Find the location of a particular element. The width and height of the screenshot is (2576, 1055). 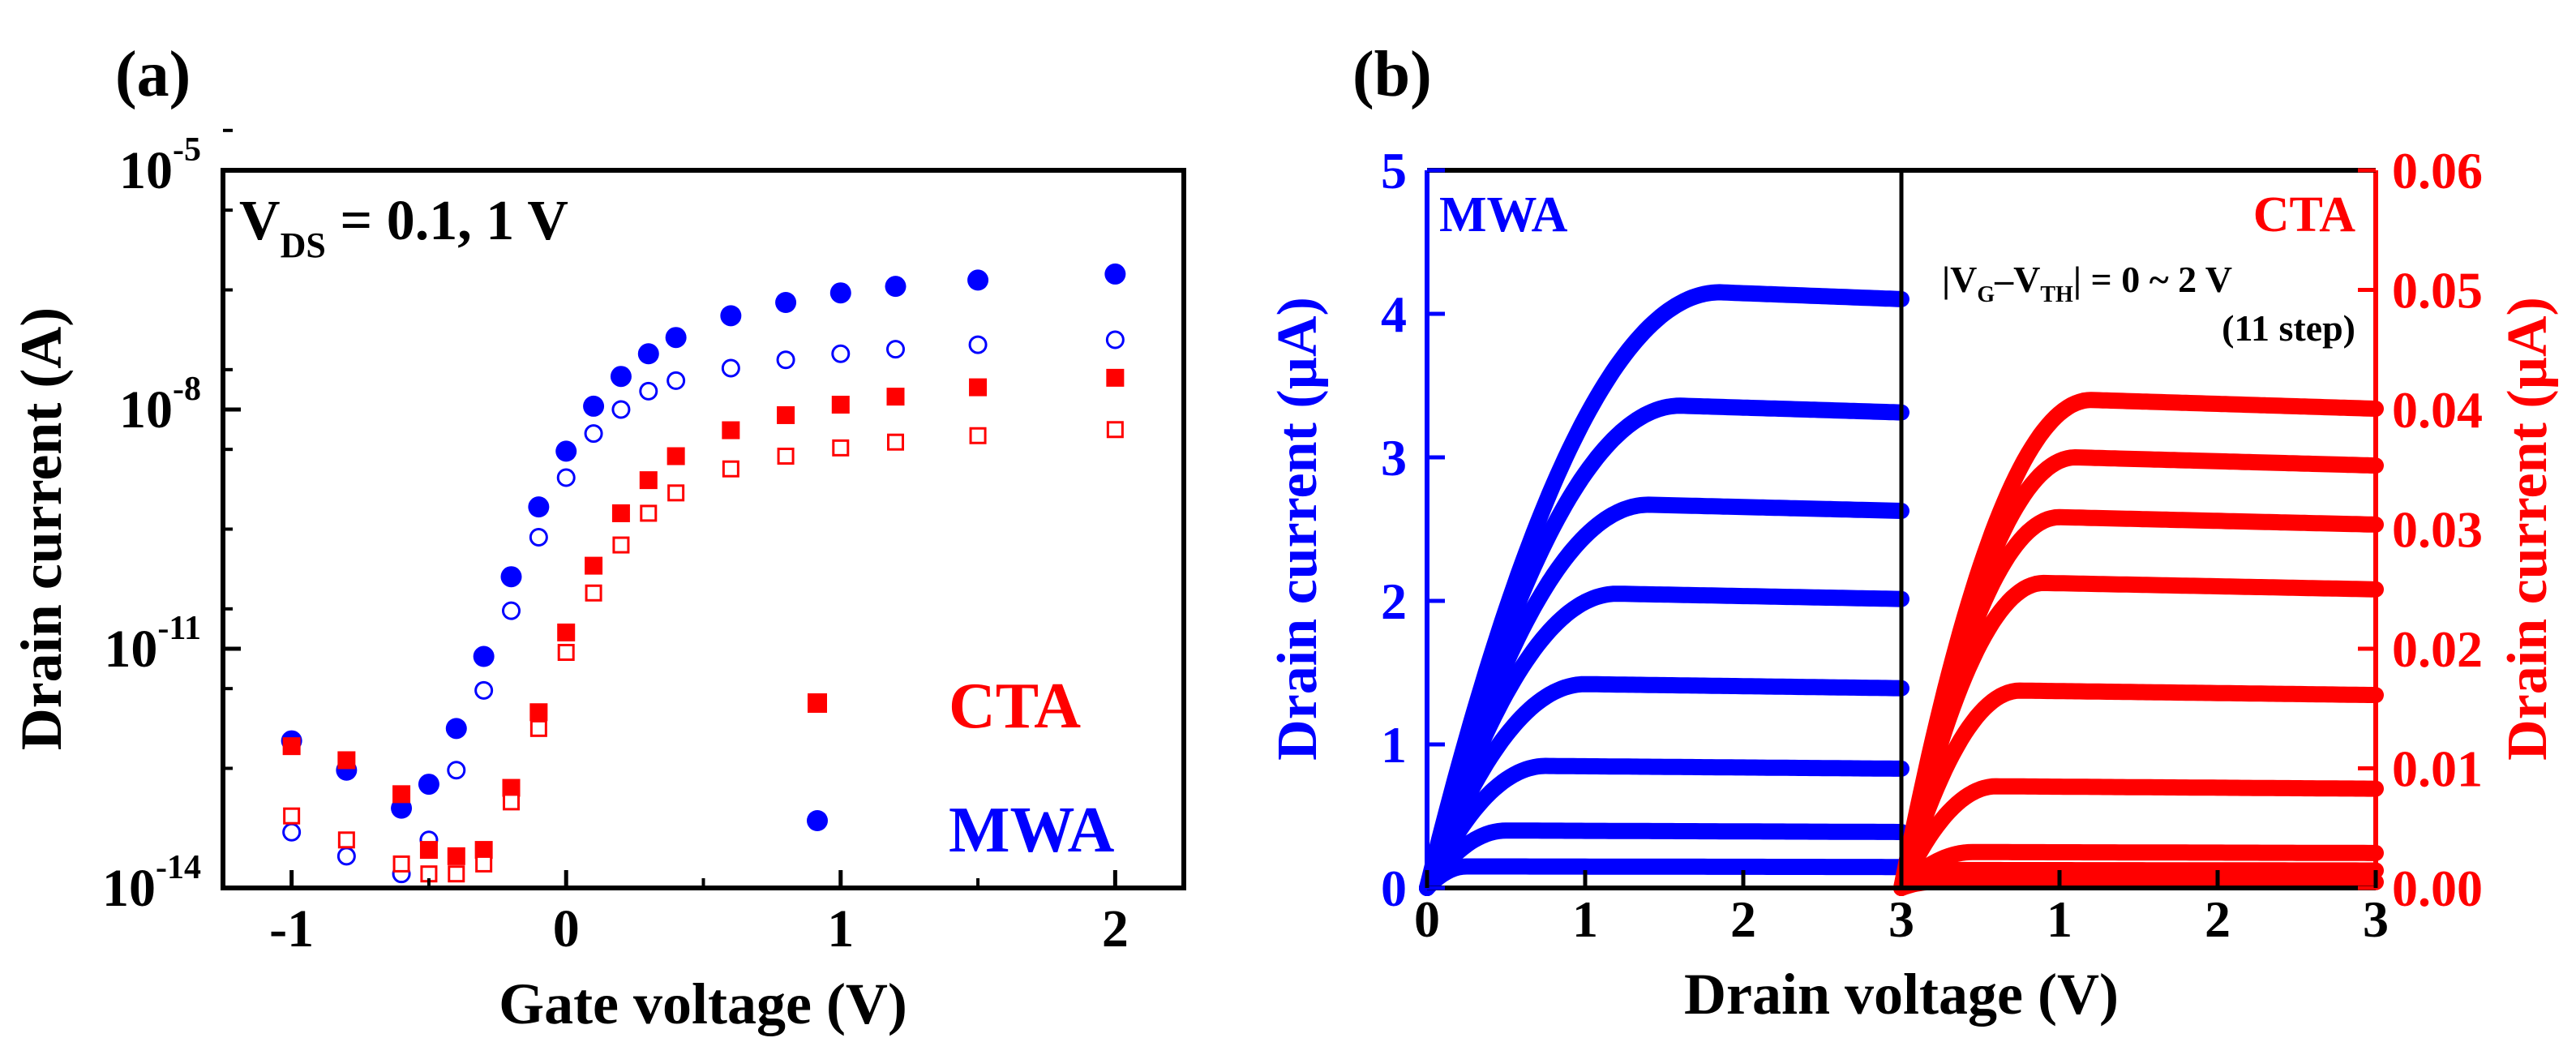

panel-a-y-axis-label: Drain current (A) is located at coordinates (41, 529).